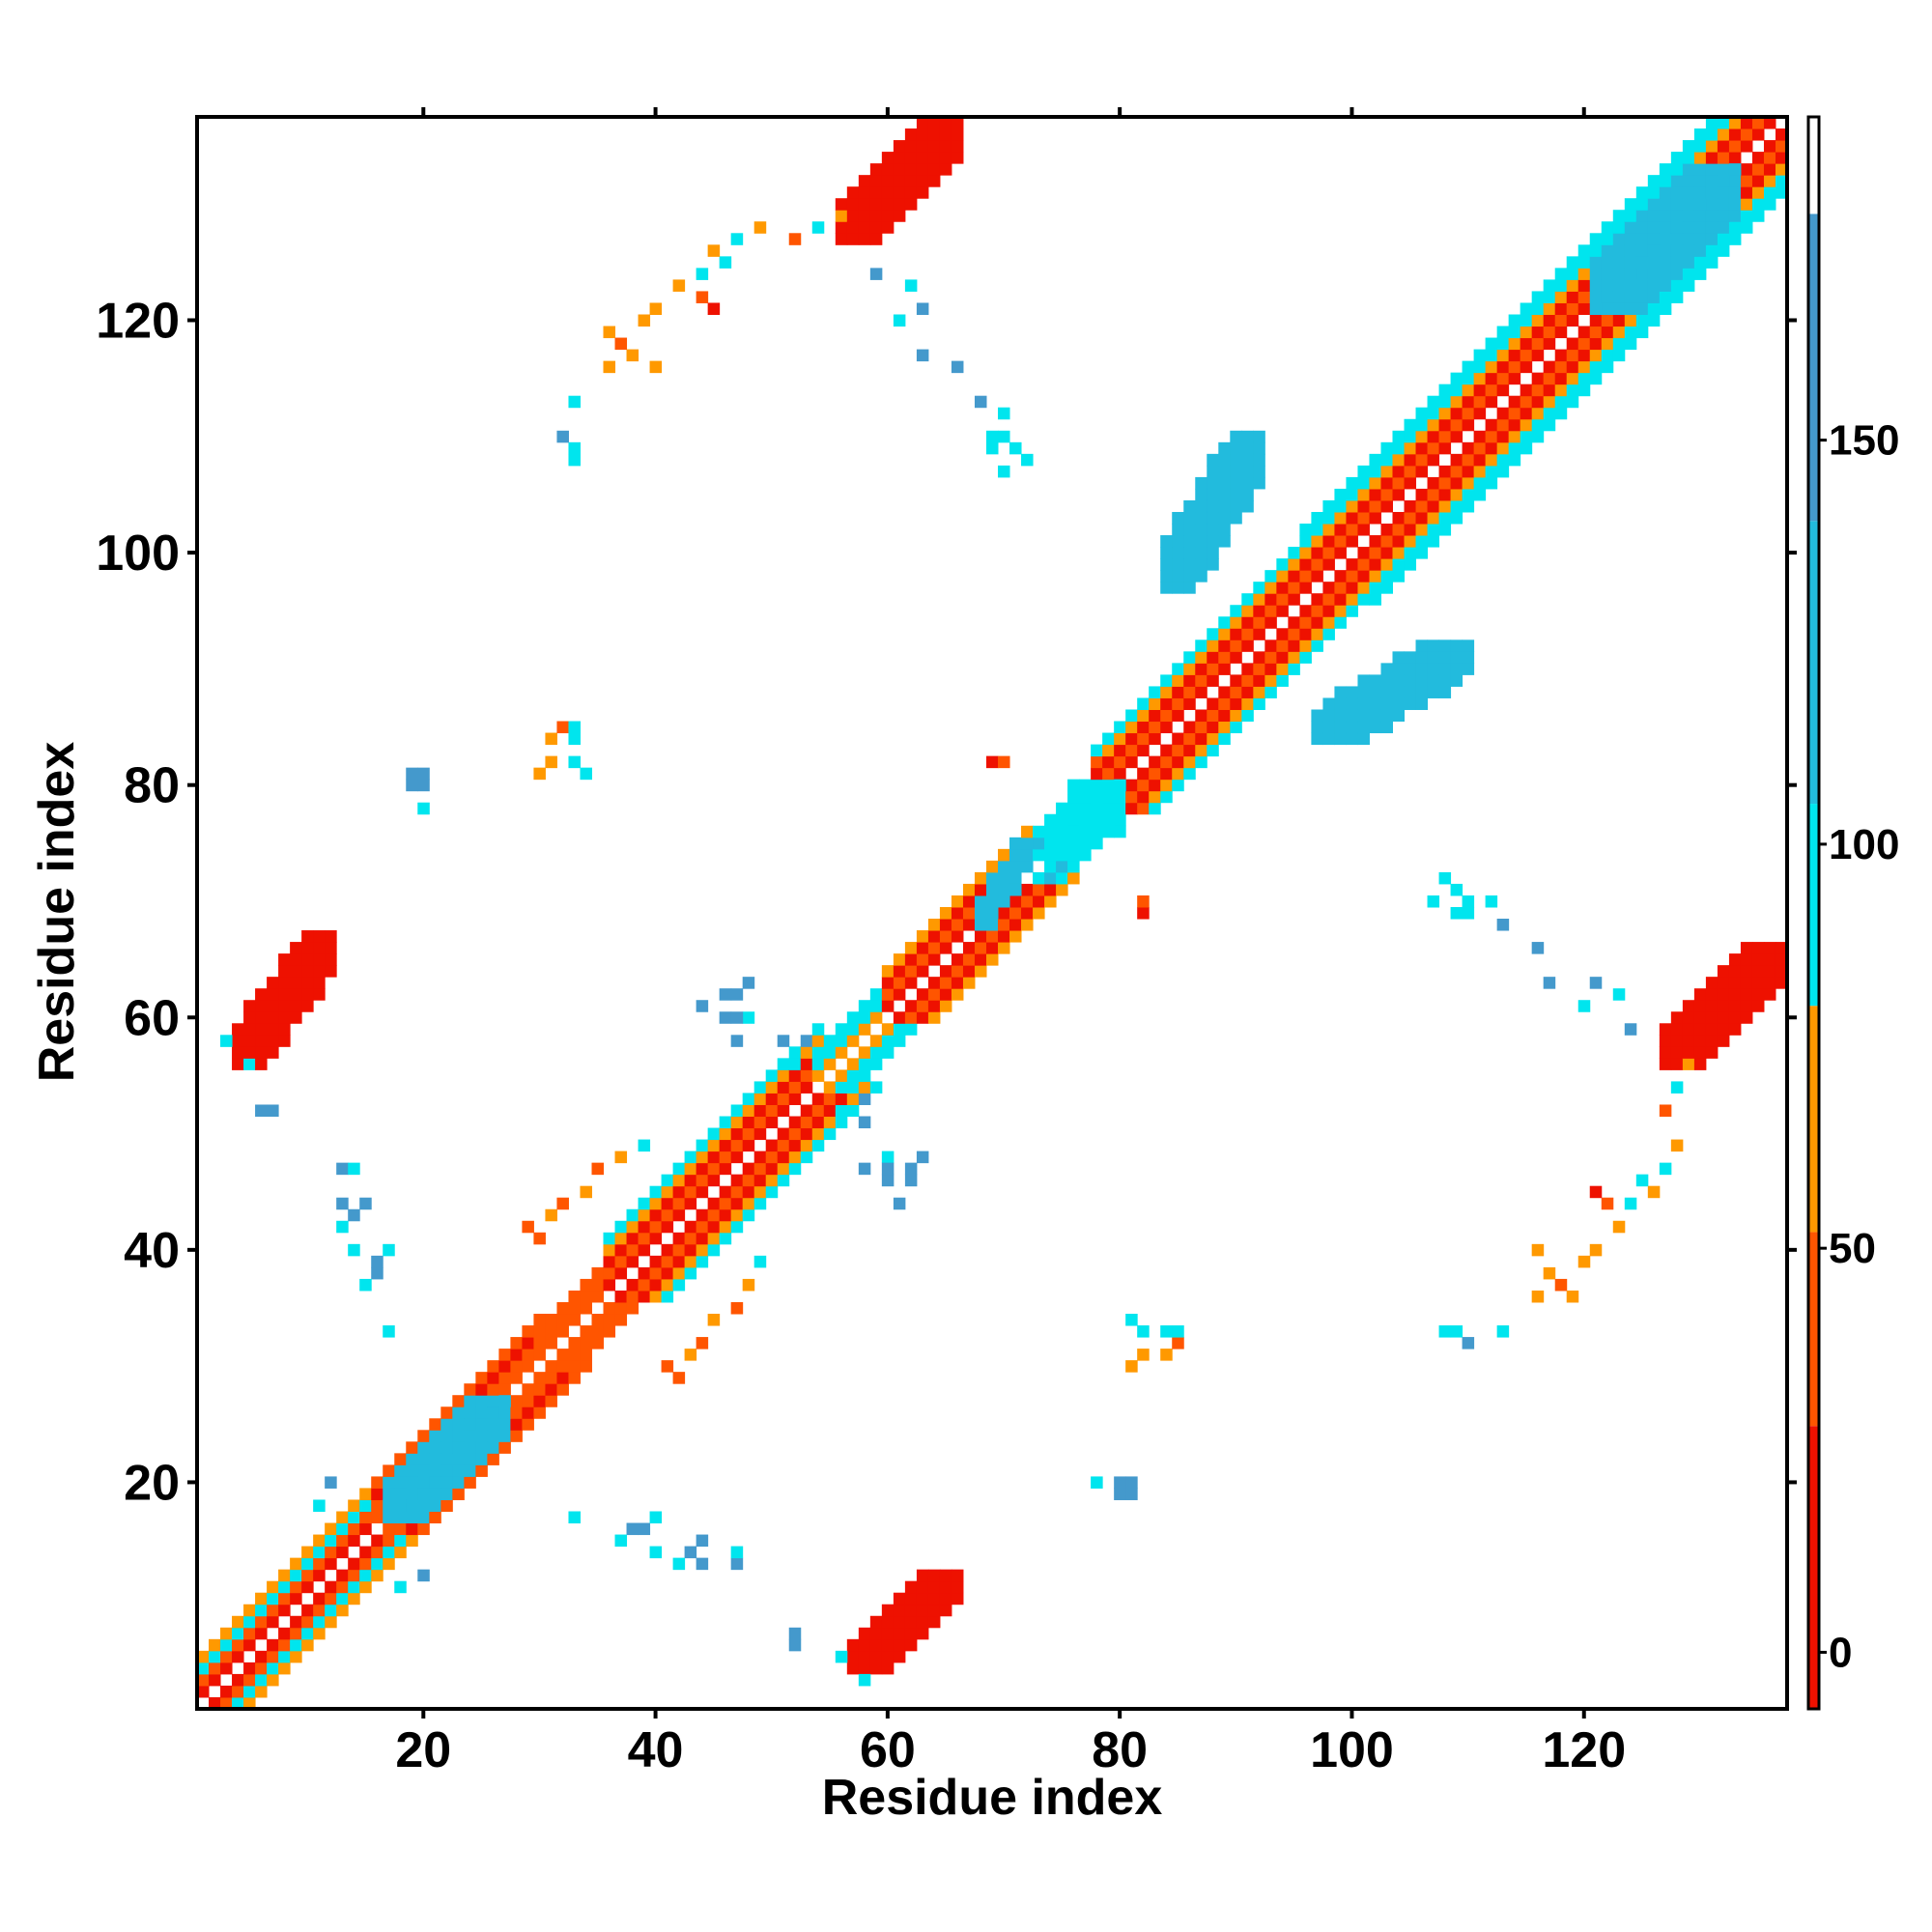  Describe the element at coordinates (1864, 844) in the screenshot. I see `colorbar-tick-label: 100` at that location.